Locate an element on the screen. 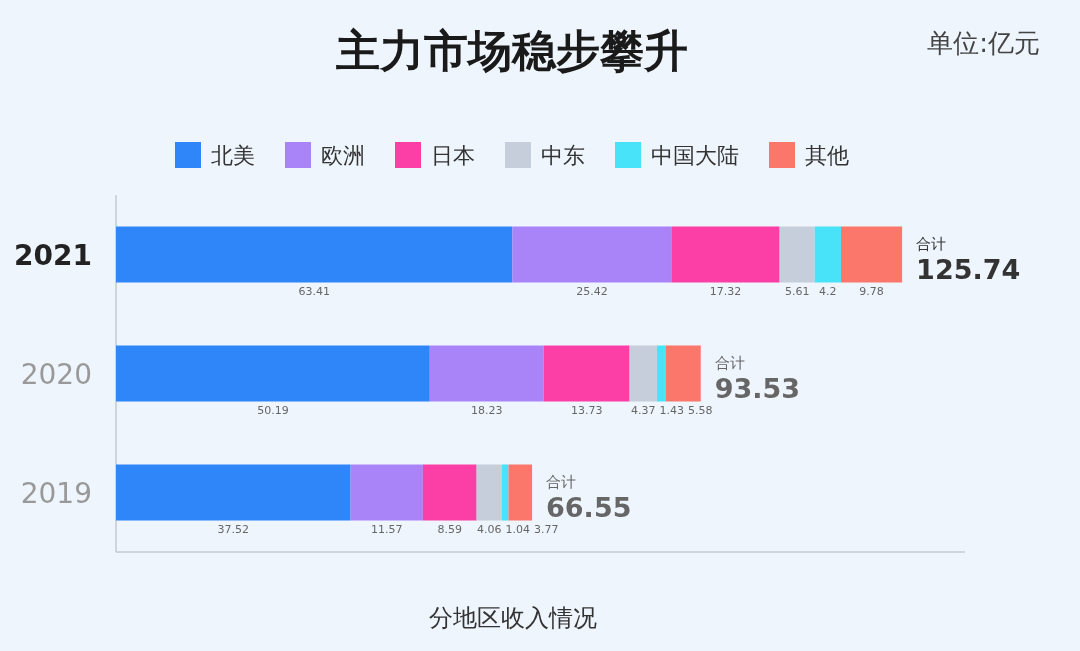 This screenshot has width=1080, height=651. data-label: 50.19 is located at coordinates (273, 410).